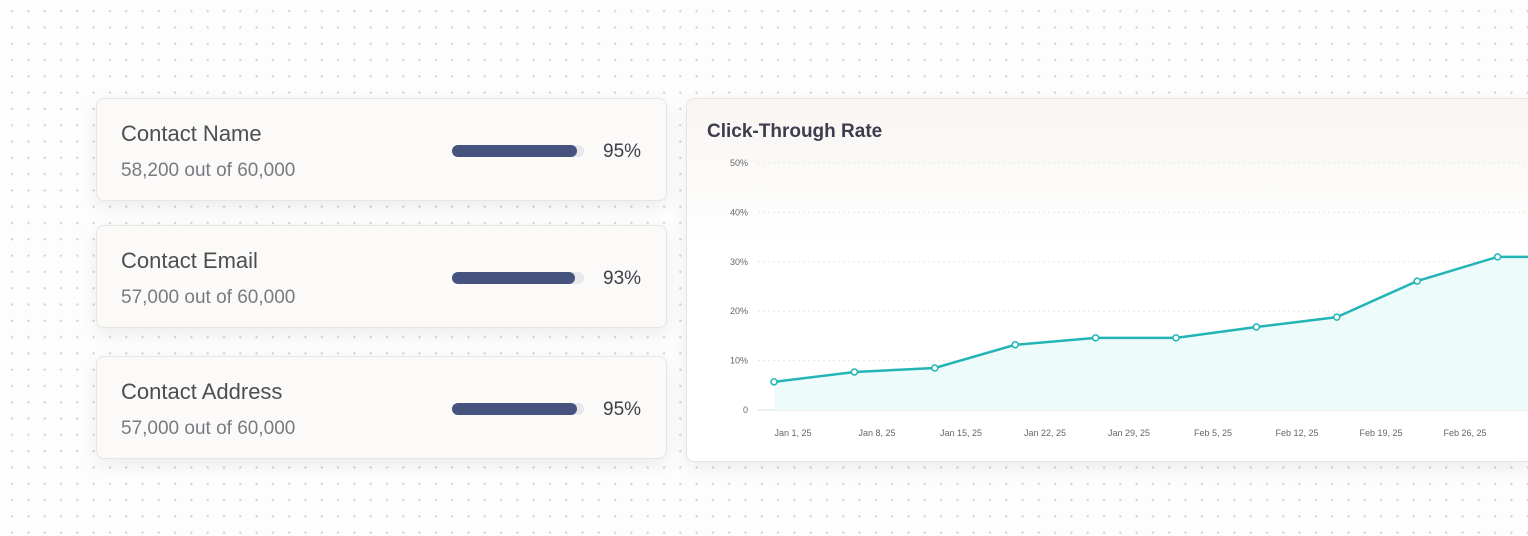  I want to click on progress-label: 93%, so click(622, 278).